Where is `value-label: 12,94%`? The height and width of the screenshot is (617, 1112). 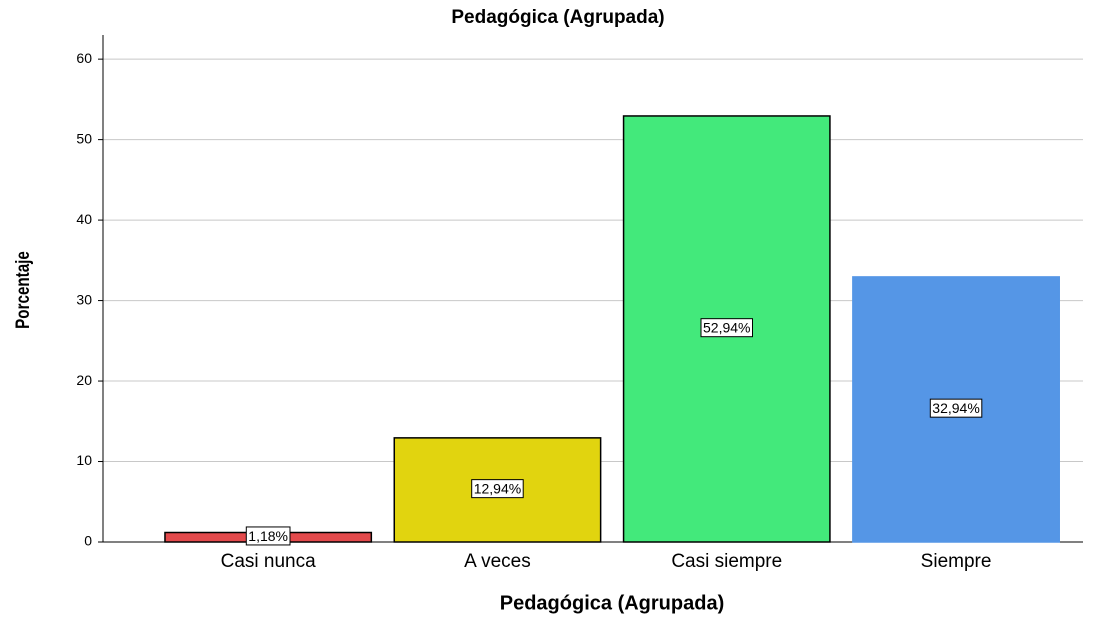 value-label: 12,94% is located at coordinates (497, 489).